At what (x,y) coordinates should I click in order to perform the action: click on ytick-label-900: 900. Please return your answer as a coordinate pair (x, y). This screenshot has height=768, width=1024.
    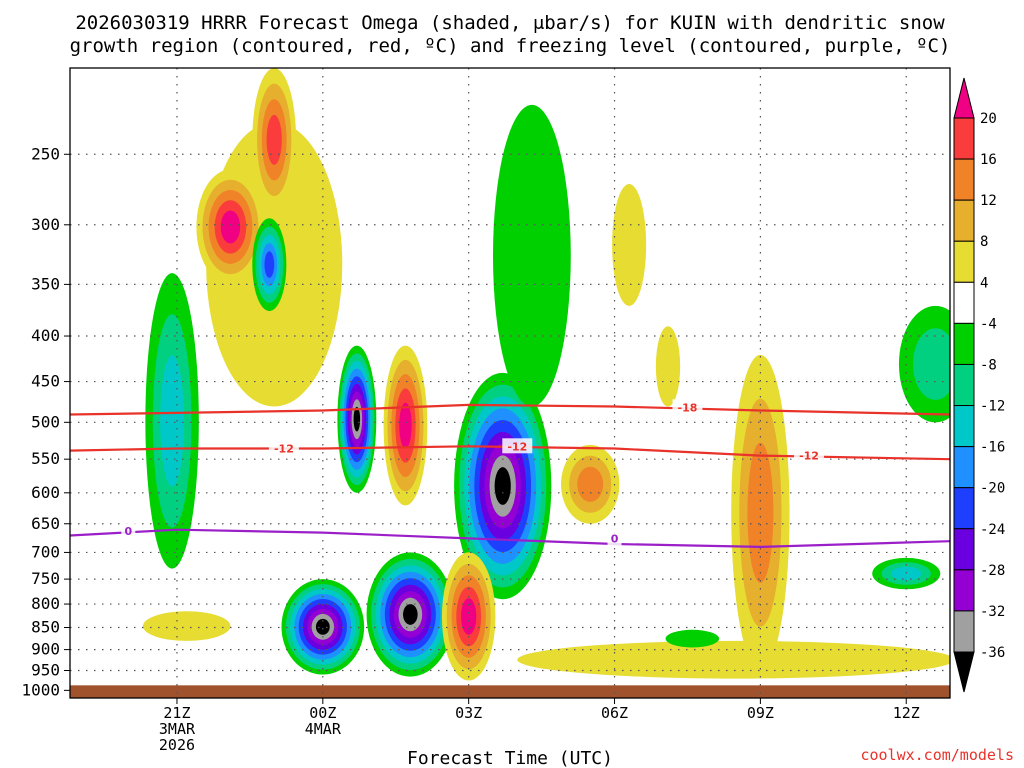
    Looking at the image, I should click on (45, 649).